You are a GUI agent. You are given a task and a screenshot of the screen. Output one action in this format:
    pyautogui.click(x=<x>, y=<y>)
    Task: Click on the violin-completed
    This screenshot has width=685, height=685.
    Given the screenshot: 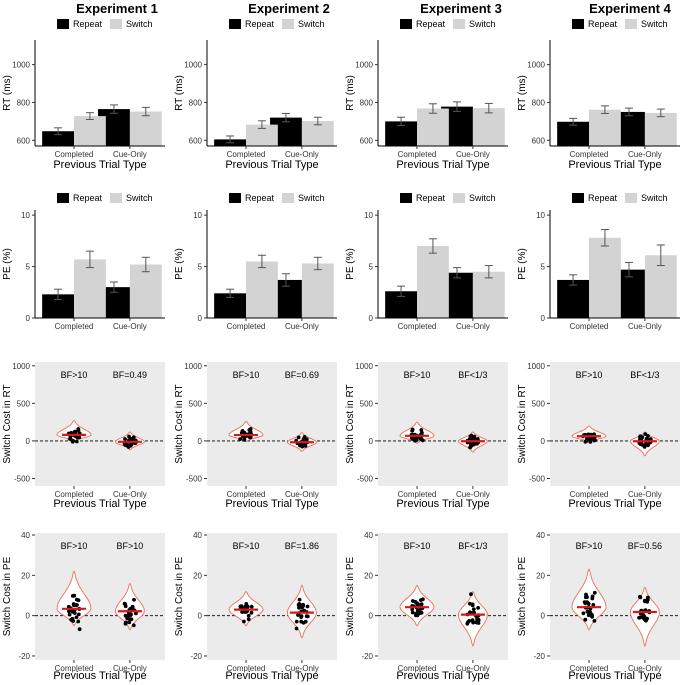 What is the action you would take?
    pyautogui.click(x=246, y=431)
    